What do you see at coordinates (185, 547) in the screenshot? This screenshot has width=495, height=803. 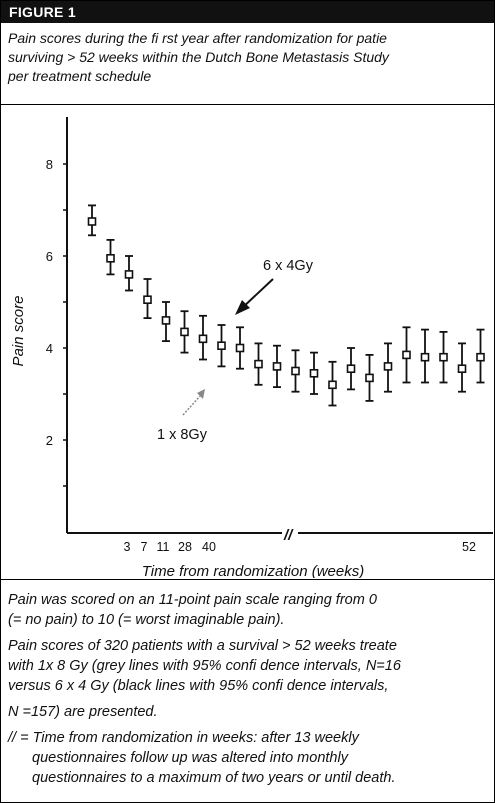 I see `x-tick-label: 28` at bounding box center [185, 547].